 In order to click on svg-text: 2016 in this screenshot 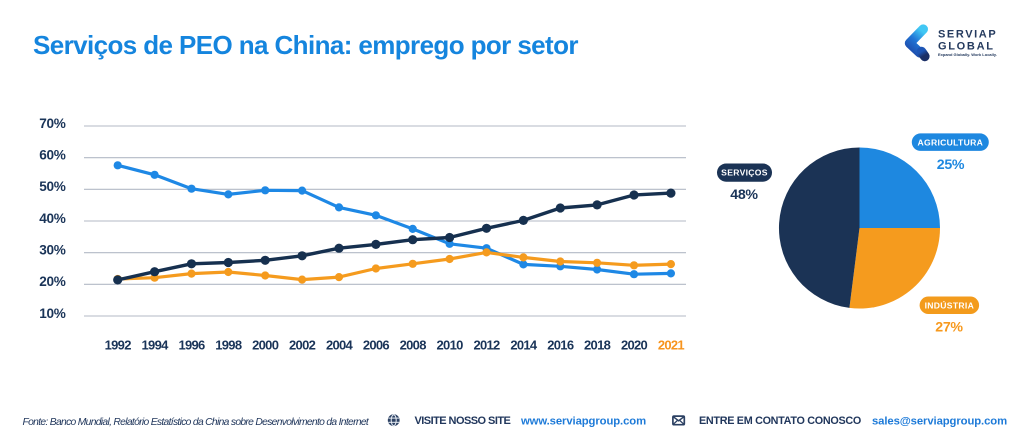, I will do `click(560, 345)`.